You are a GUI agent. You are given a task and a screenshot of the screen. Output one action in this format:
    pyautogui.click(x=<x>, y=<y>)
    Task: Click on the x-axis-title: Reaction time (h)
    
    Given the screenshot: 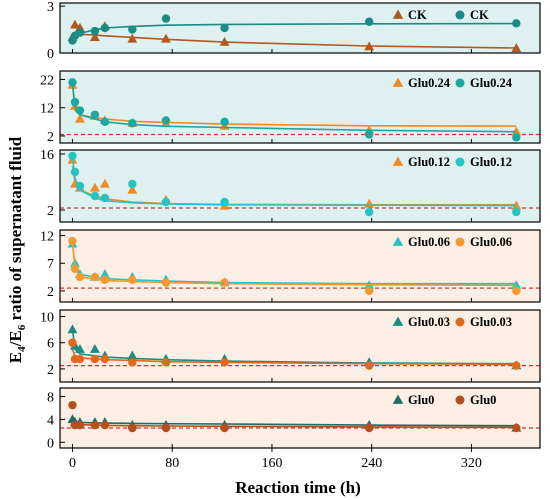 What is the action you would take?
    pyautogui.click(x=298, y=487)
    